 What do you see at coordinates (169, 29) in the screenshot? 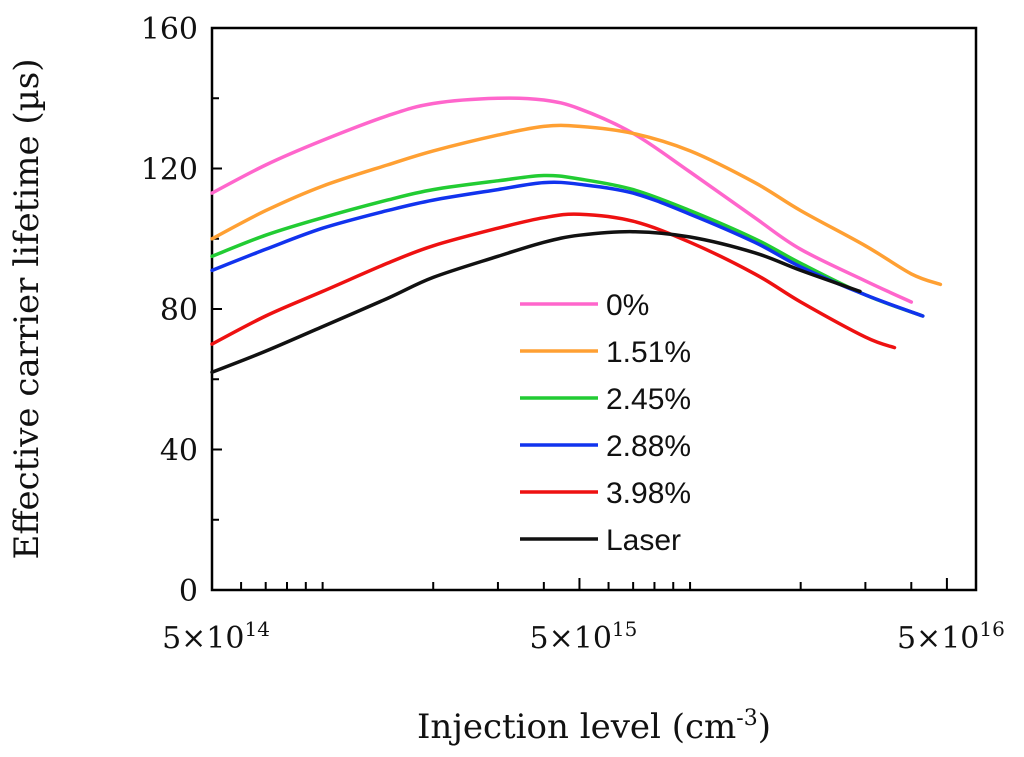
I see `y-tick-label: 160` at bounding box center [169, 29].